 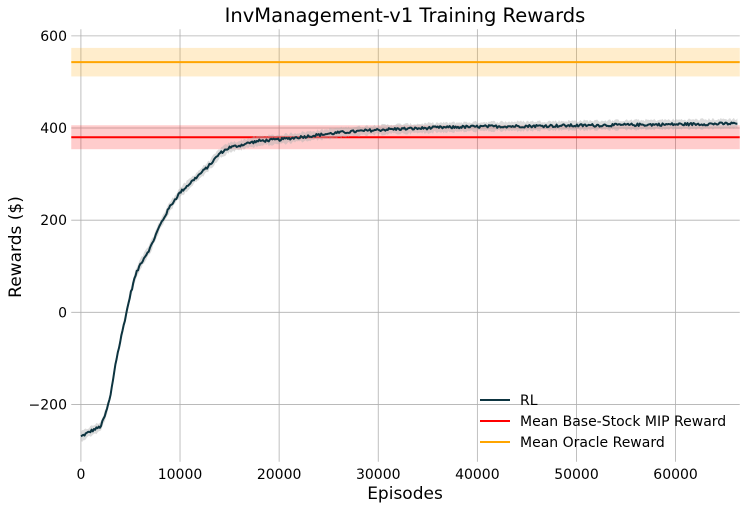 What do you see at coordinates (378, 475) in the screenshot?
I see `x-tick-label: 30000` at bounding box center [378, 475].